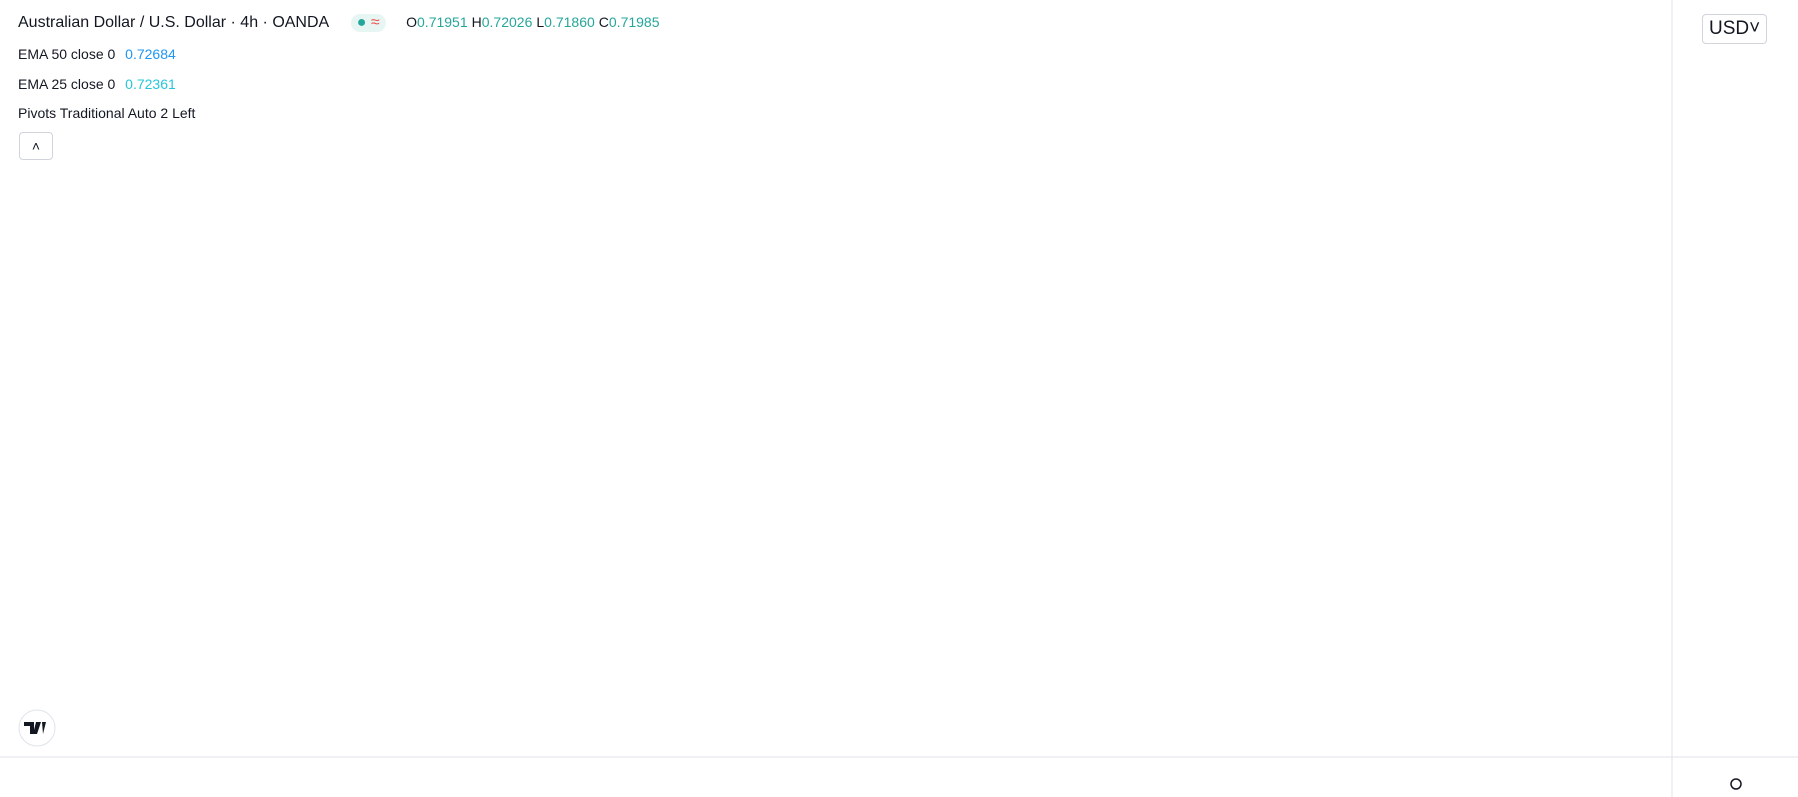 The height and width of the screenshot is (797, 1798). What do you see at coordinates (67, 54) in the screenshot?
I see `indicator-name: EMA 50 close 0` at bounding box center [67, 54].